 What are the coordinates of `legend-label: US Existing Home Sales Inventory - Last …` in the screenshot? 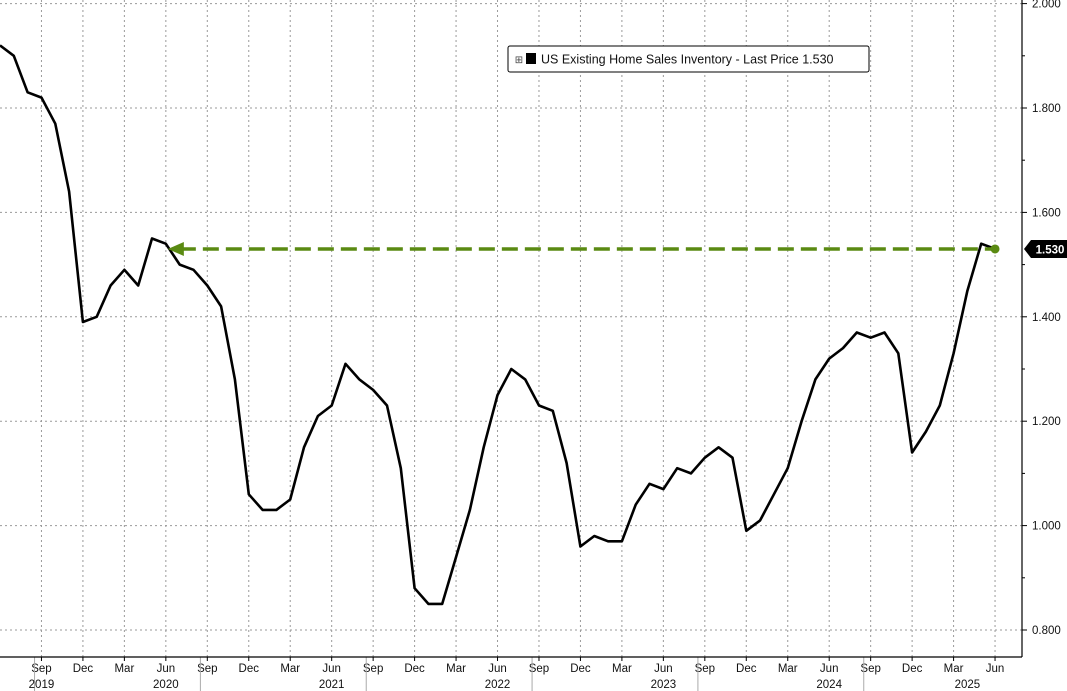 It's located at (687, 60).